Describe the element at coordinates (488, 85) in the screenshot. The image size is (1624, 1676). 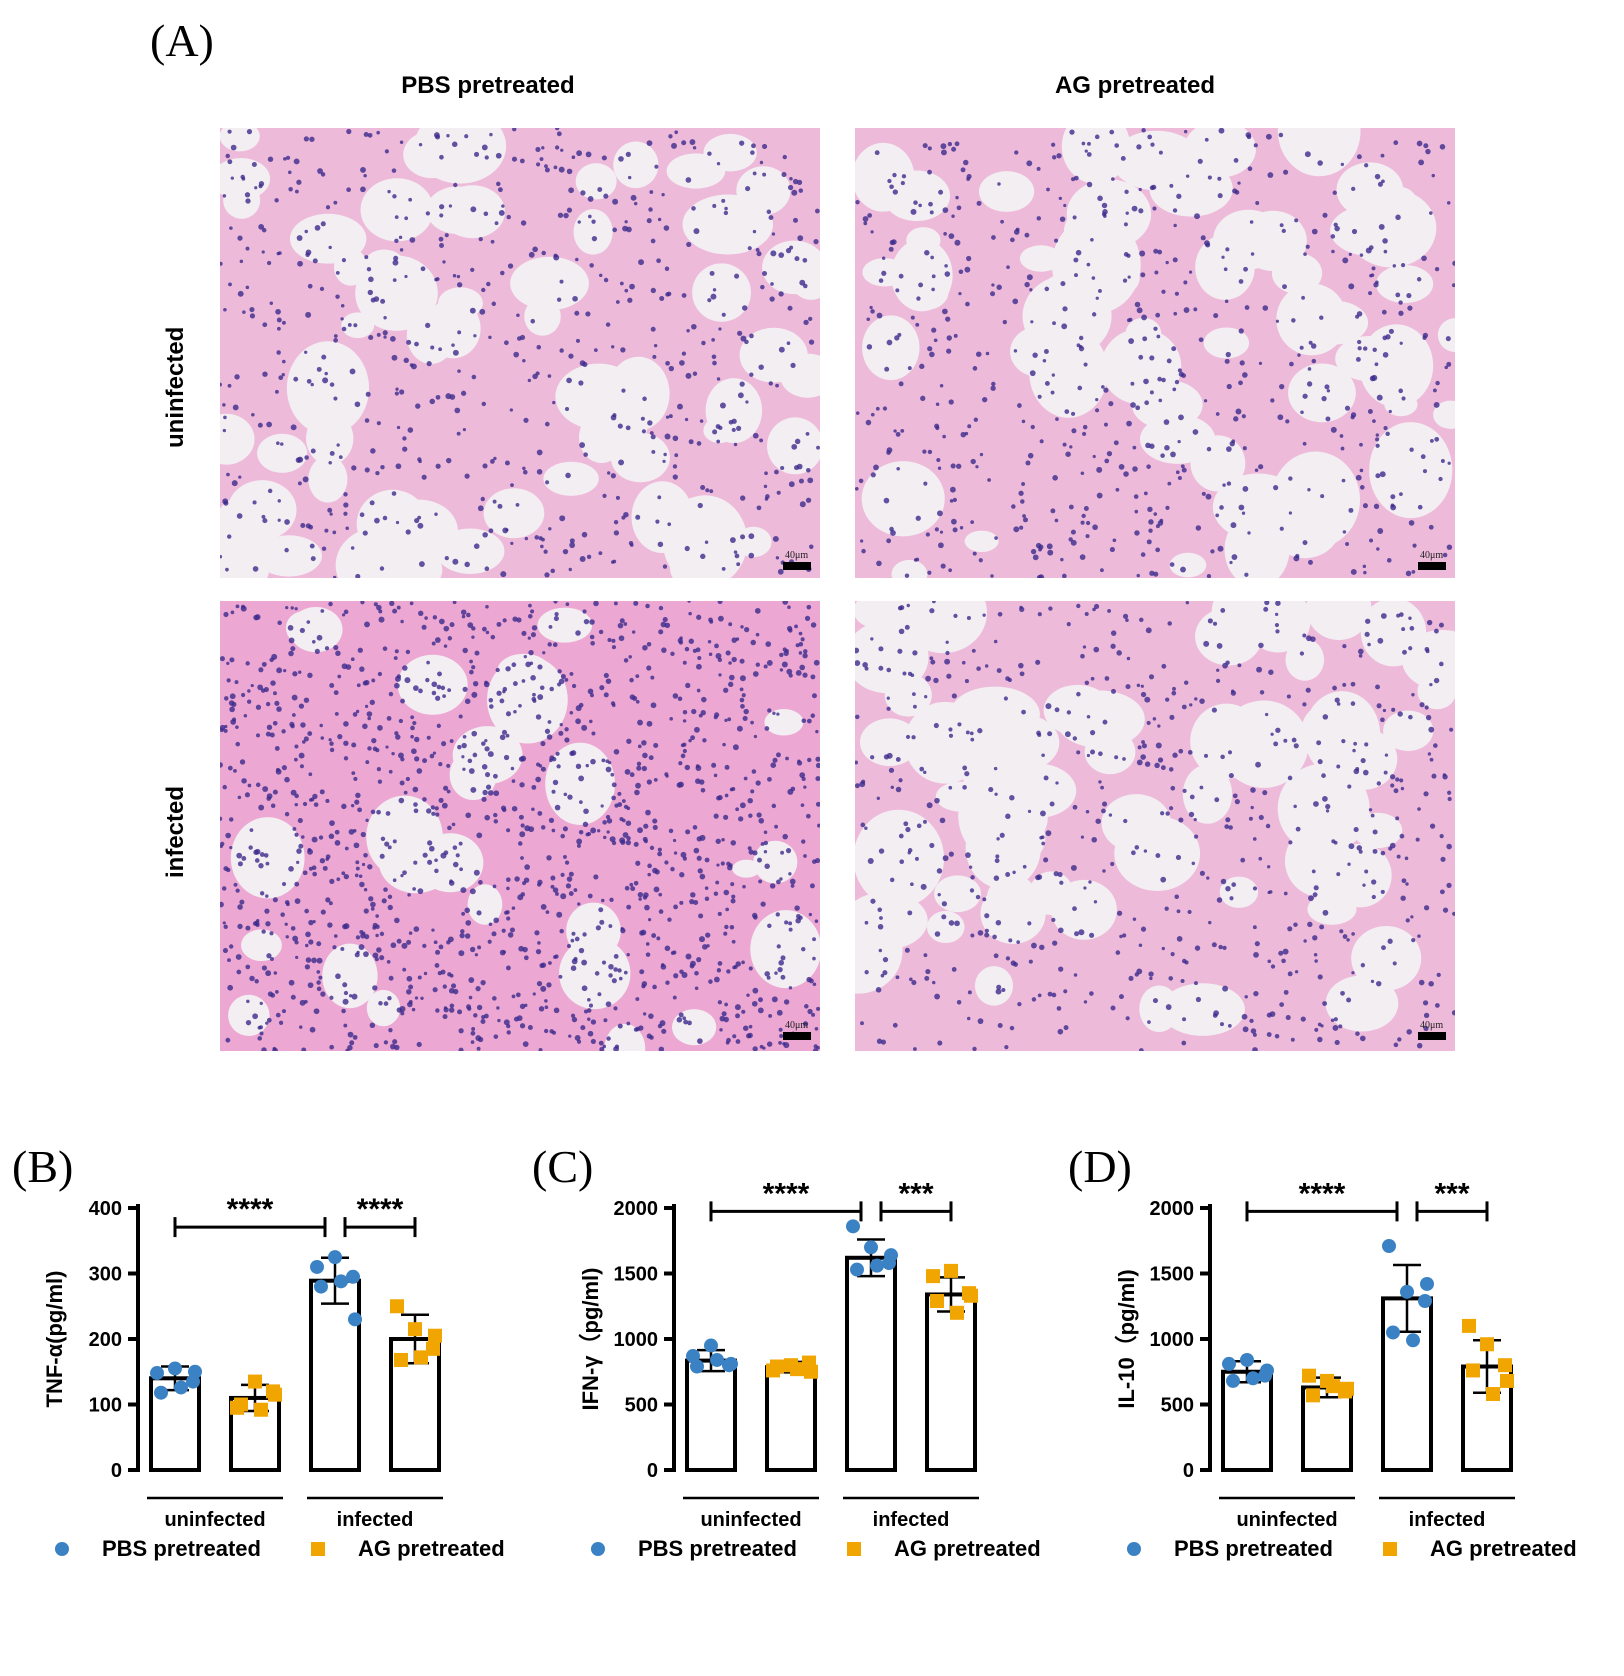
I see `column-header-pbs: PBS pretreated` at that location.